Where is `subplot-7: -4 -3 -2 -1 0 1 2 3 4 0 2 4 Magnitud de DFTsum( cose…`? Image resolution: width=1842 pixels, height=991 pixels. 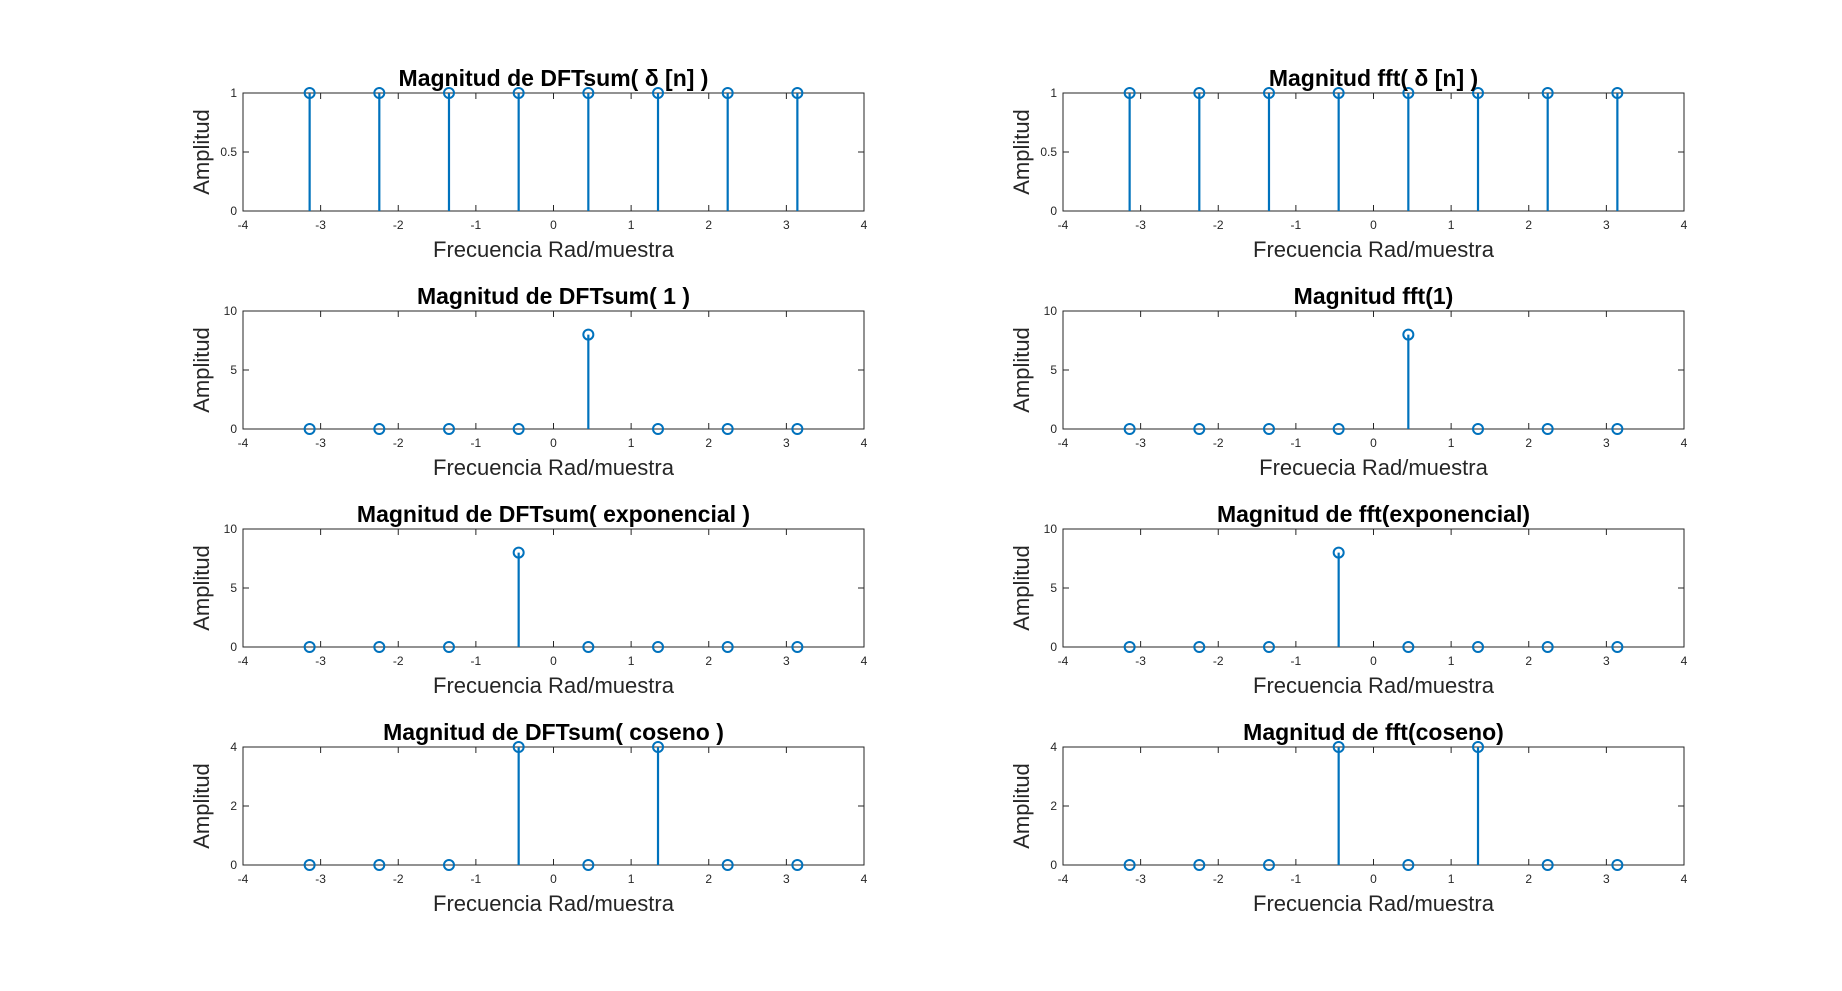 subplot-7: -4 -3 -2 -1 0 1 2 3 4 0 2 4 Magnitud de DFTsum( cose… is located at coordinates (528, 817).